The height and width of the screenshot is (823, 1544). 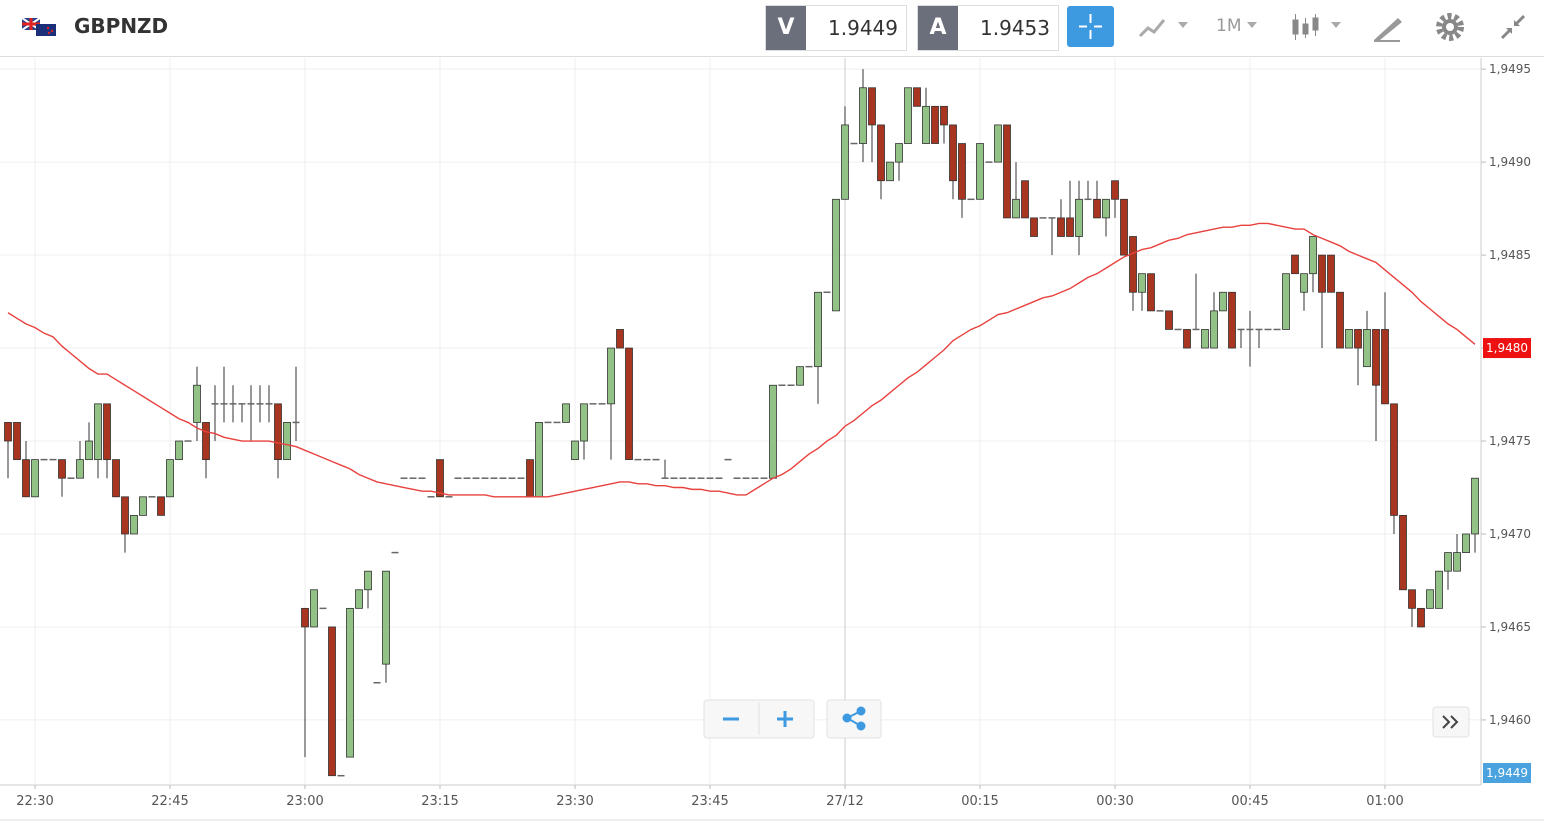 I want to click on collapse-button, so click(x=1513, y=27).